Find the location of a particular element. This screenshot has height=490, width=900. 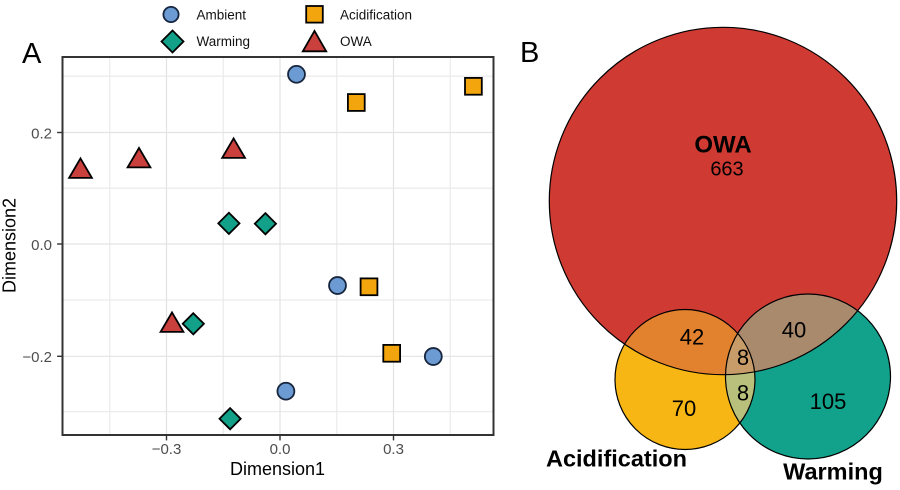

svg-text: A is located at coordinates (32, 54).